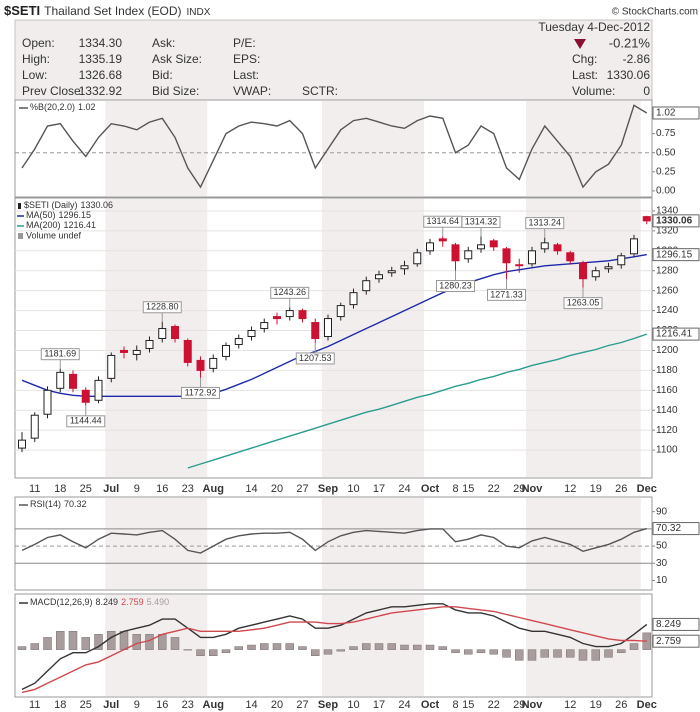  I want to click on y-tick-label: 0.75, so click(666, 133).